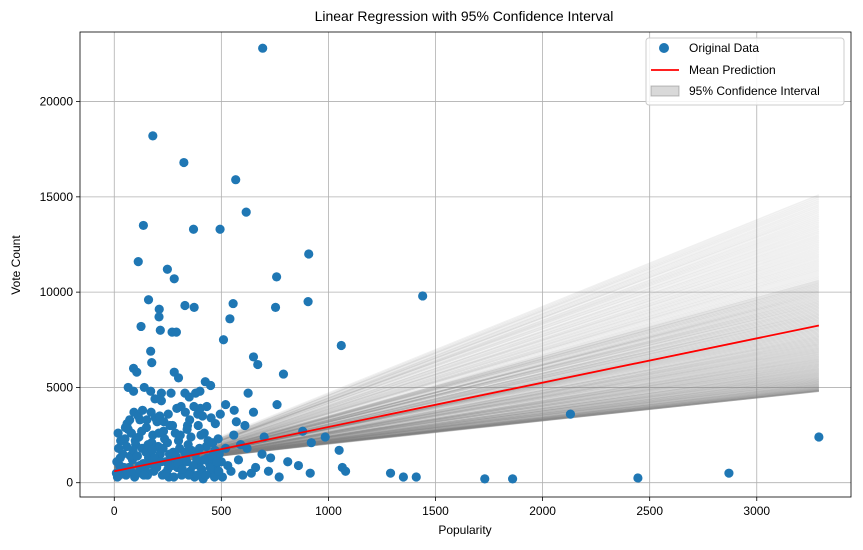 This screenshot has width=863, height=550. What do you see at coordinates (664, 48) in the screenshot?
I see `legend-marker-original-data` at bounding box center [664, 48].